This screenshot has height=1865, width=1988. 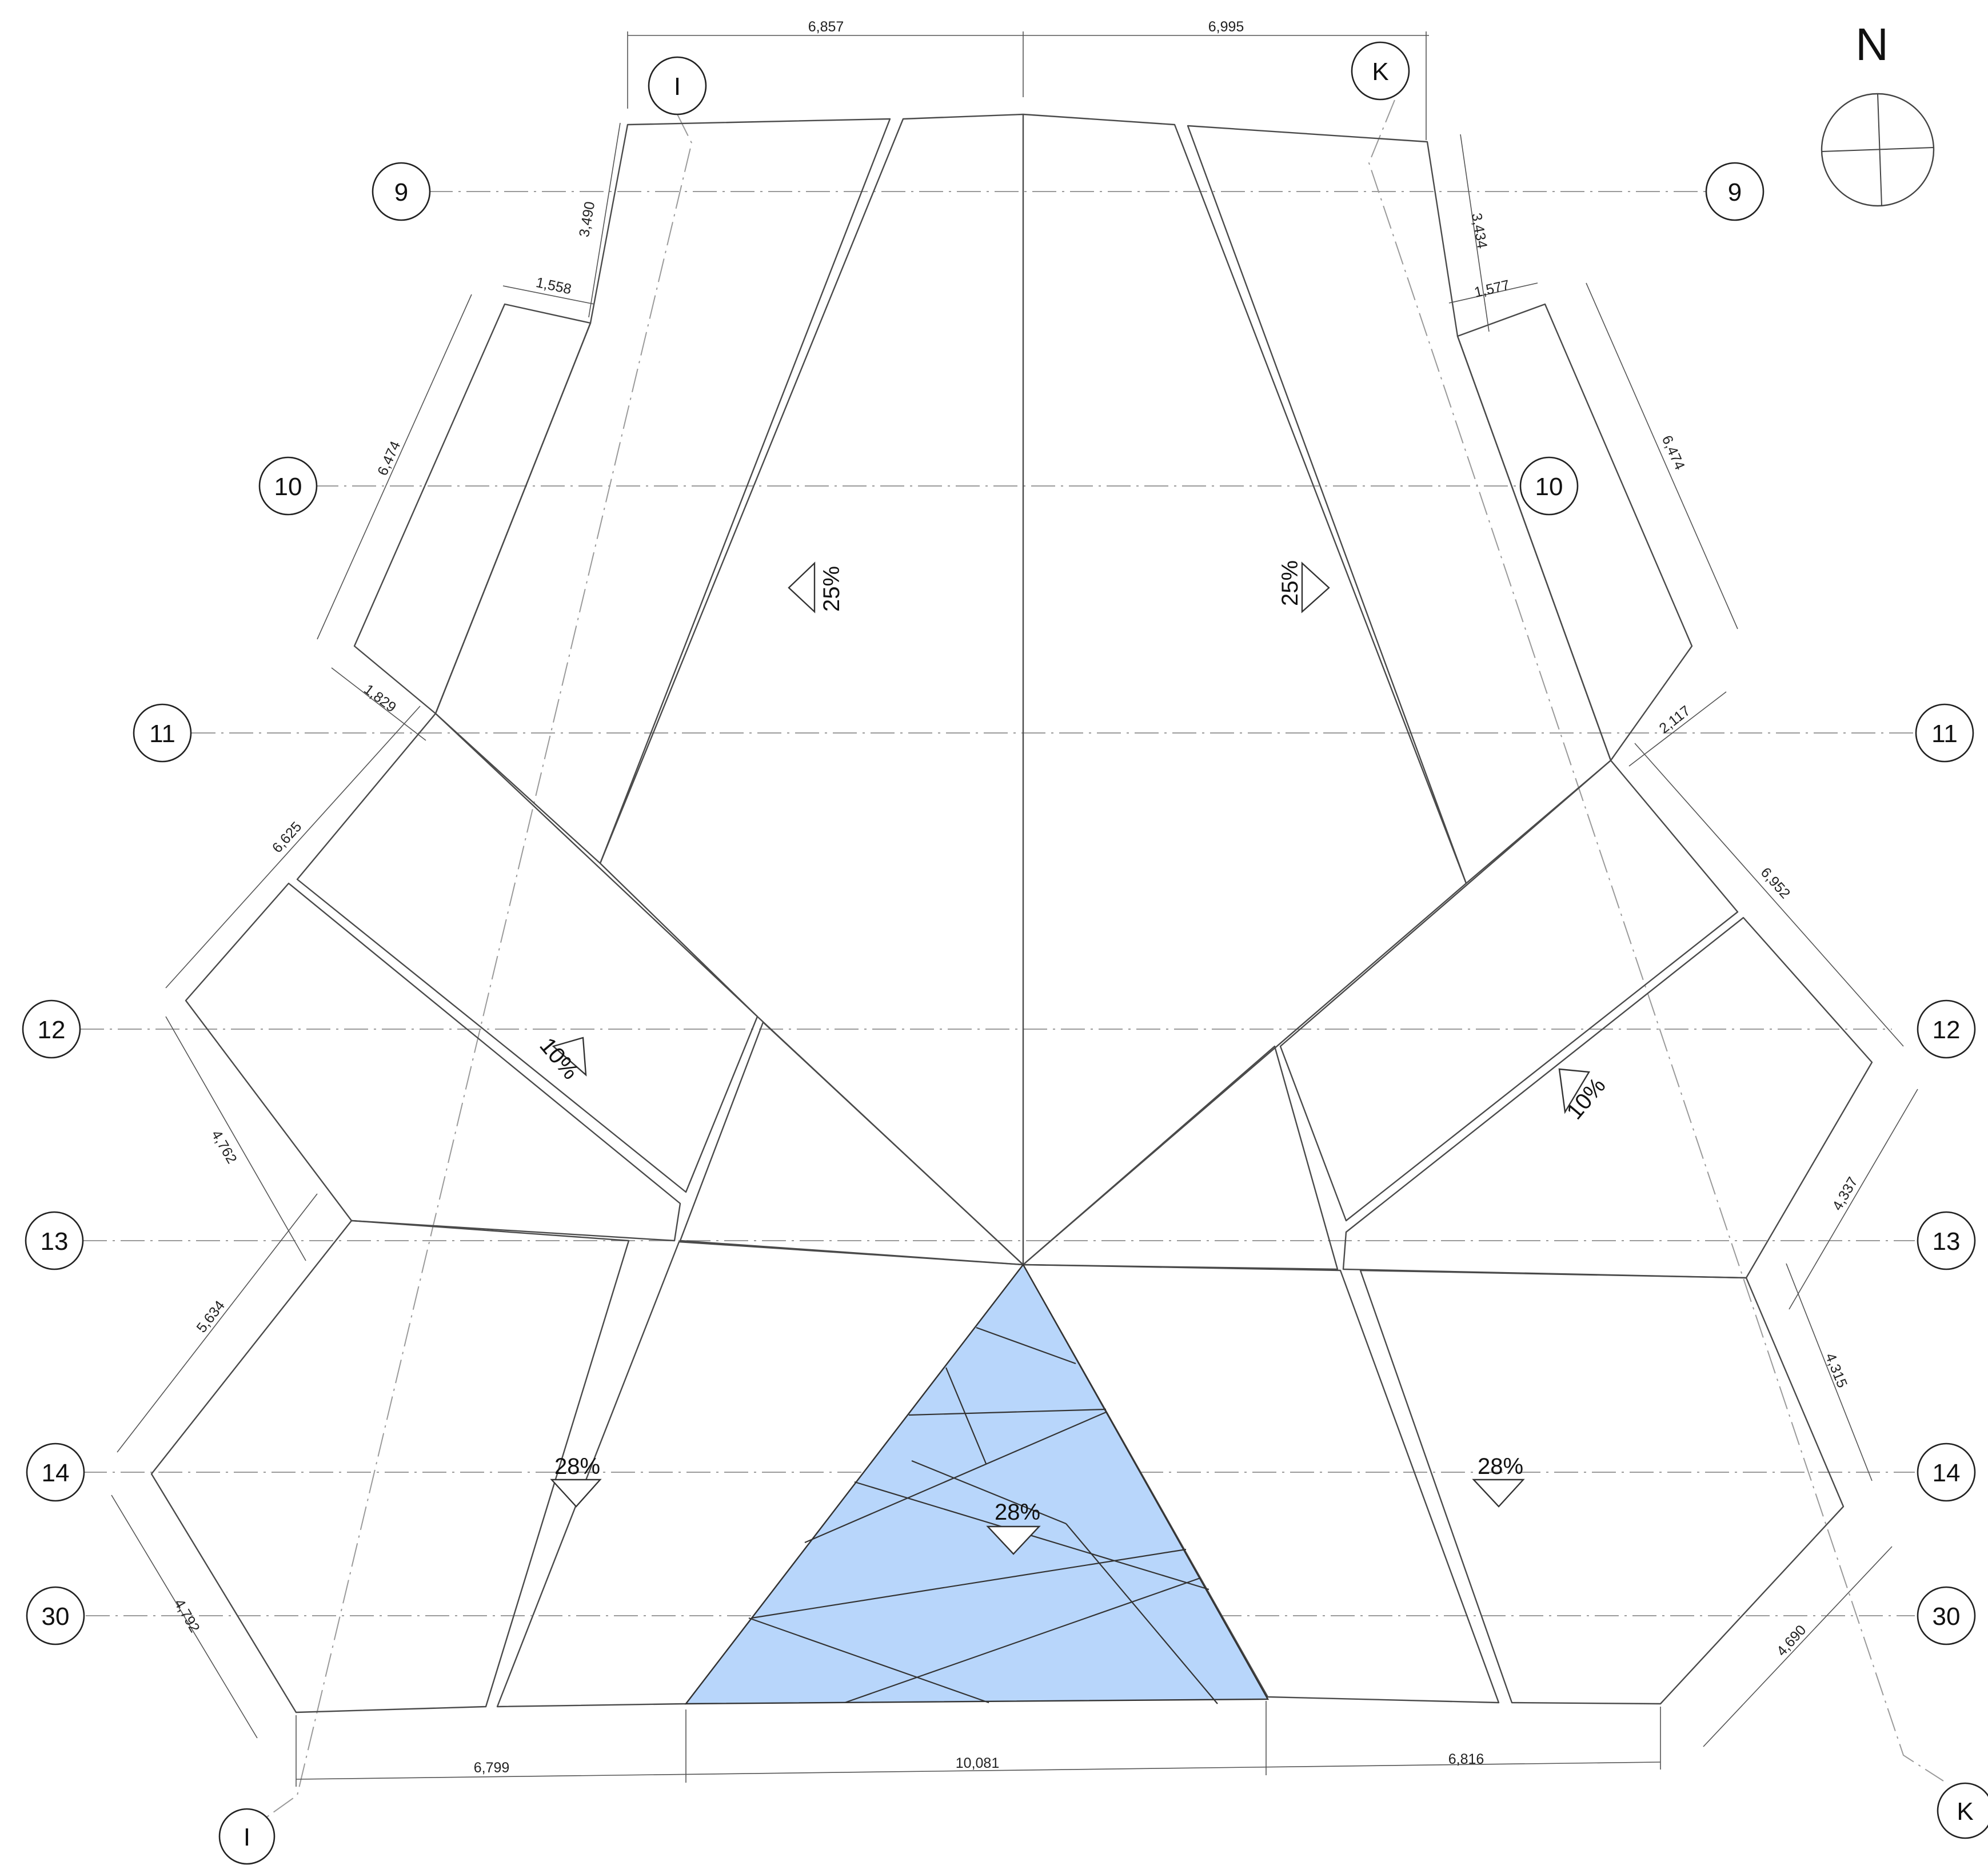 I want to click on grid-bubble-30-right: 30, so click(x=1947, y=1615).